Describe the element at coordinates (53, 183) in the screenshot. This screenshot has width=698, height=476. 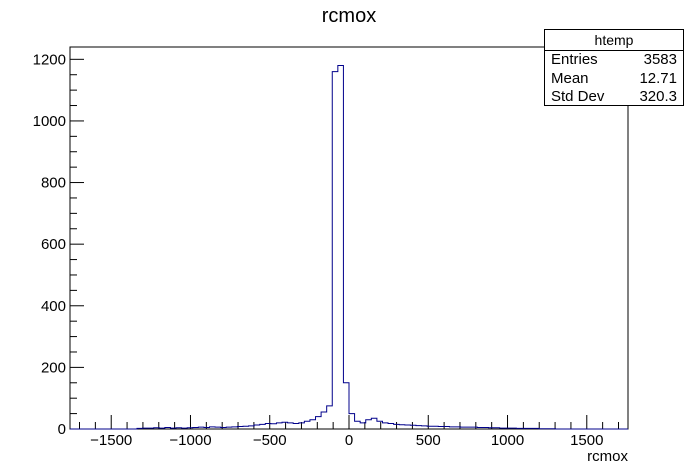
I see `y-tick-label: 800` at that location.